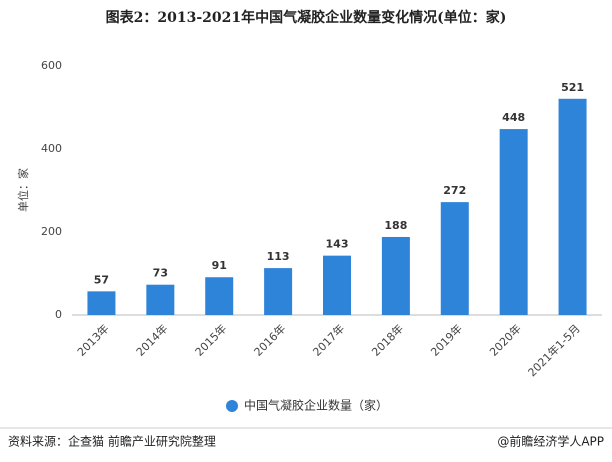 This screenshot has width=612, height=462. What do you see at coordinates (513, 117) in the screenshot?
I see `value-label: 448` at bounding box center [513, 117].